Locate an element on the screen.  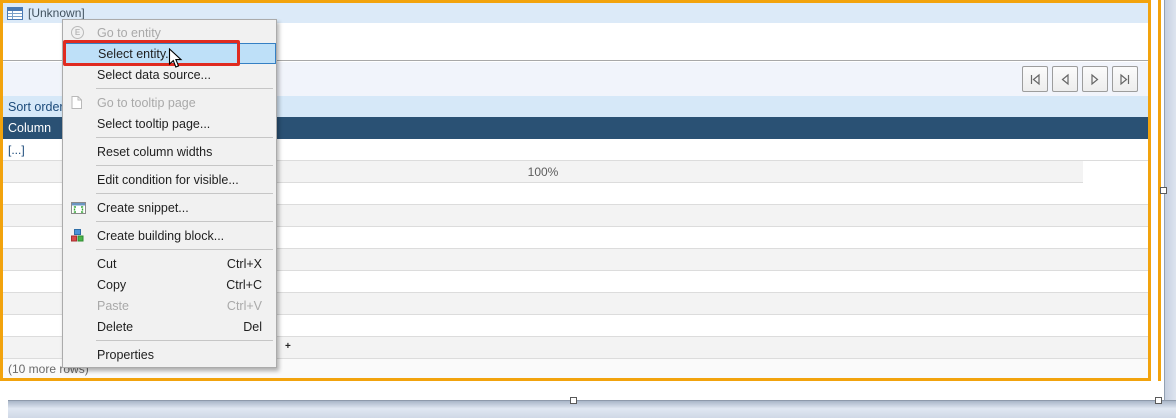
menu-item-go-to-tooltip-page: Go to tooltip page is located at coordinates (169, 102).